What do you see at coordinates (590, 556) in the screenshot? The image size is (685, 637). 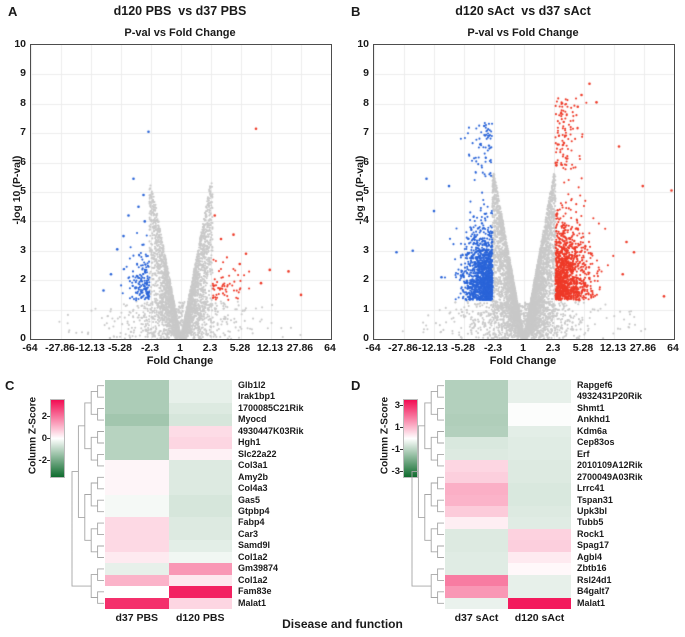 I see `gene-label: Agbl4` at bounding box center [590, 556].